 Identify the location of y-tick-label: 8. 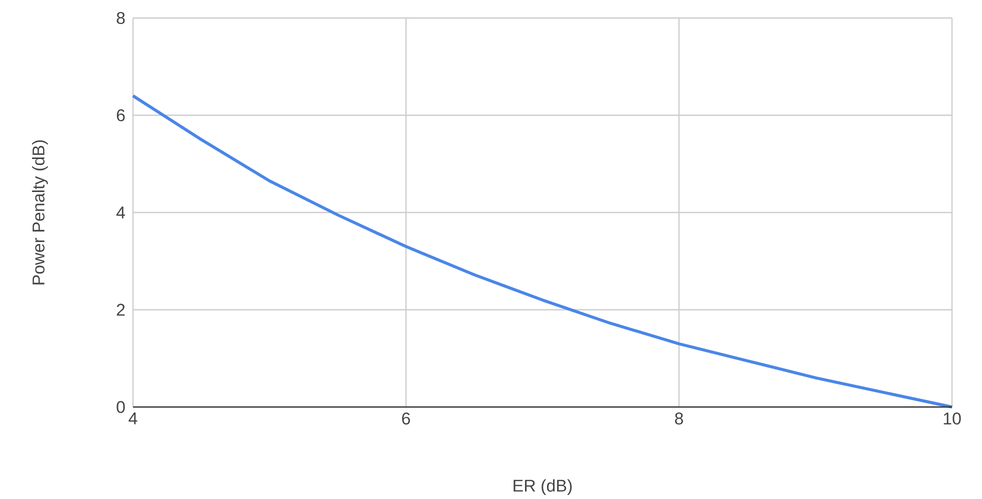
(120, 18).